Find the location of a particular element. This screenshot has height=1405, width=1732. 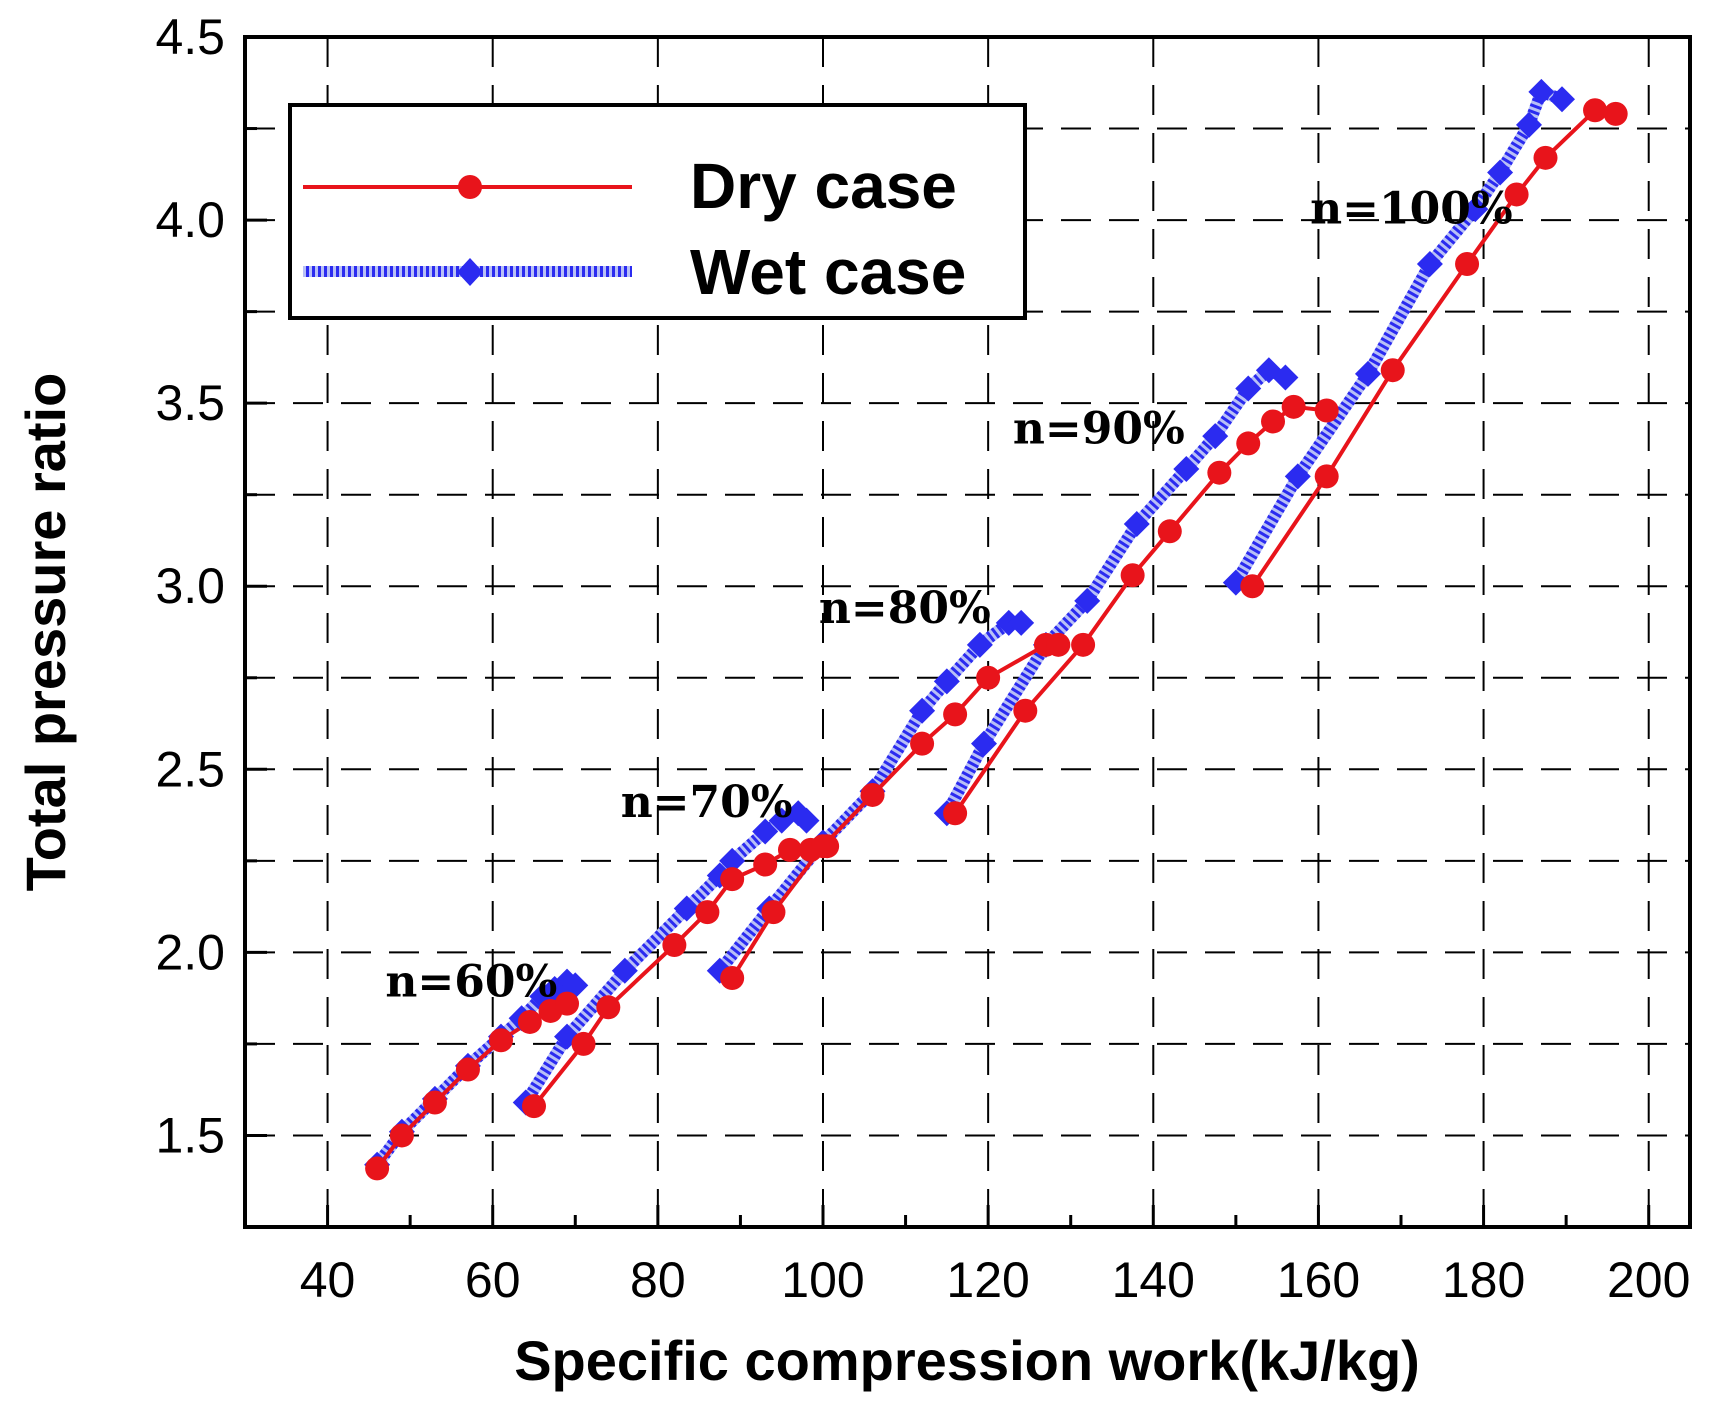

legend-box is located at coordinates (657, 211).